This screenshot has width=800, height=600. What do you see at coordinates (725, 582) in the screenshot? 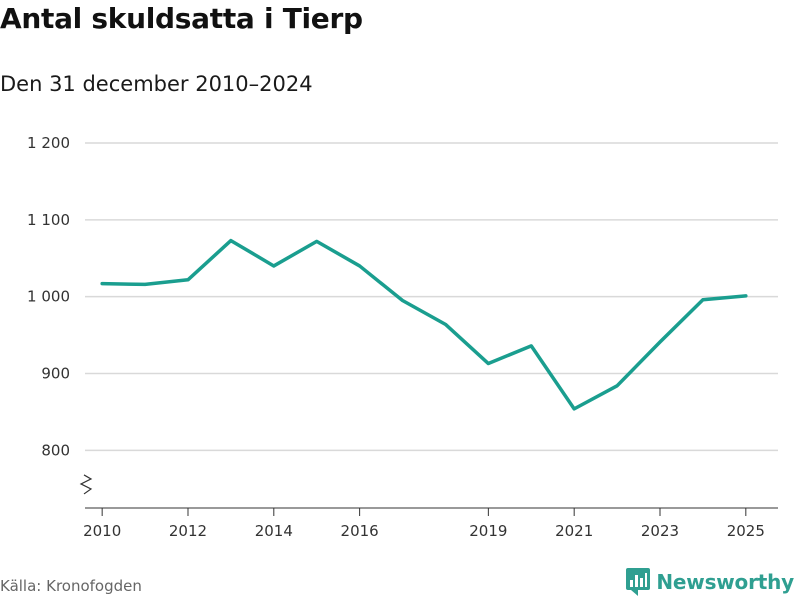
I see `brand-name: Newsworthy` at bounding box center [725, 582].